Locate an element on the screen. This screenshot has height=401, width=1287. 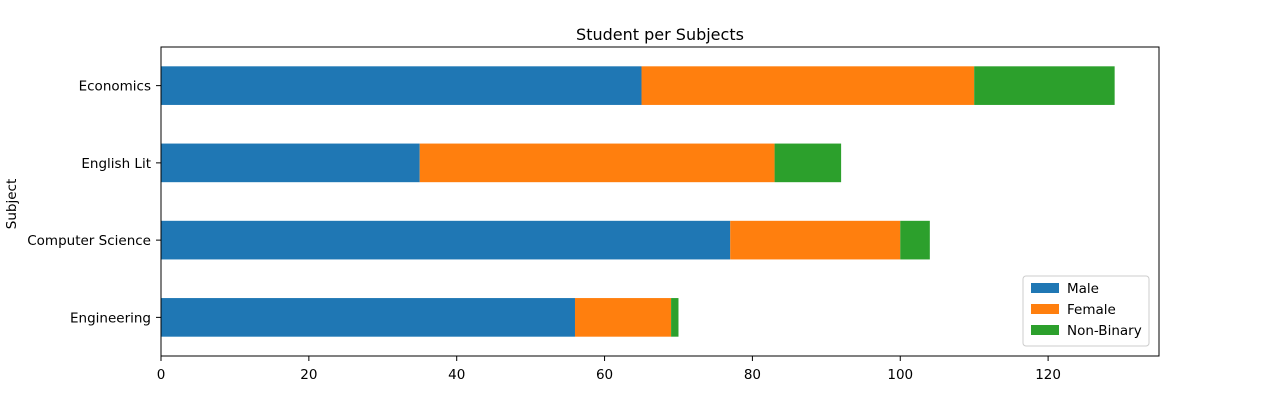
legend: Male Female Non-Binary is located at coordinates (1086, 311).